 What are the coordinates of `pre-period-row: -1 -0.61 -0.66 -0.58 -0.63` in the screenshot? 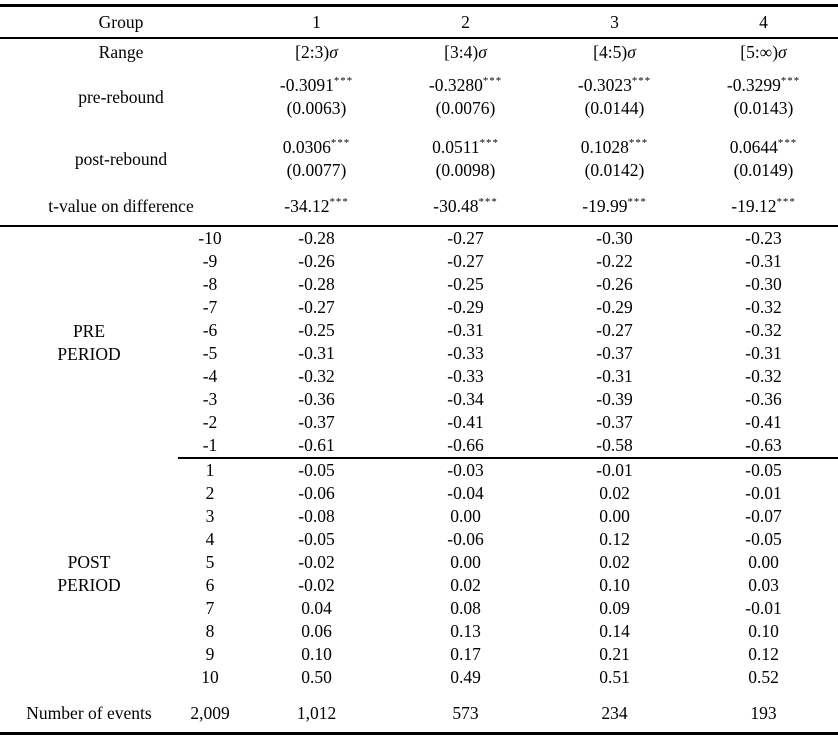 It's located at (419, 446).